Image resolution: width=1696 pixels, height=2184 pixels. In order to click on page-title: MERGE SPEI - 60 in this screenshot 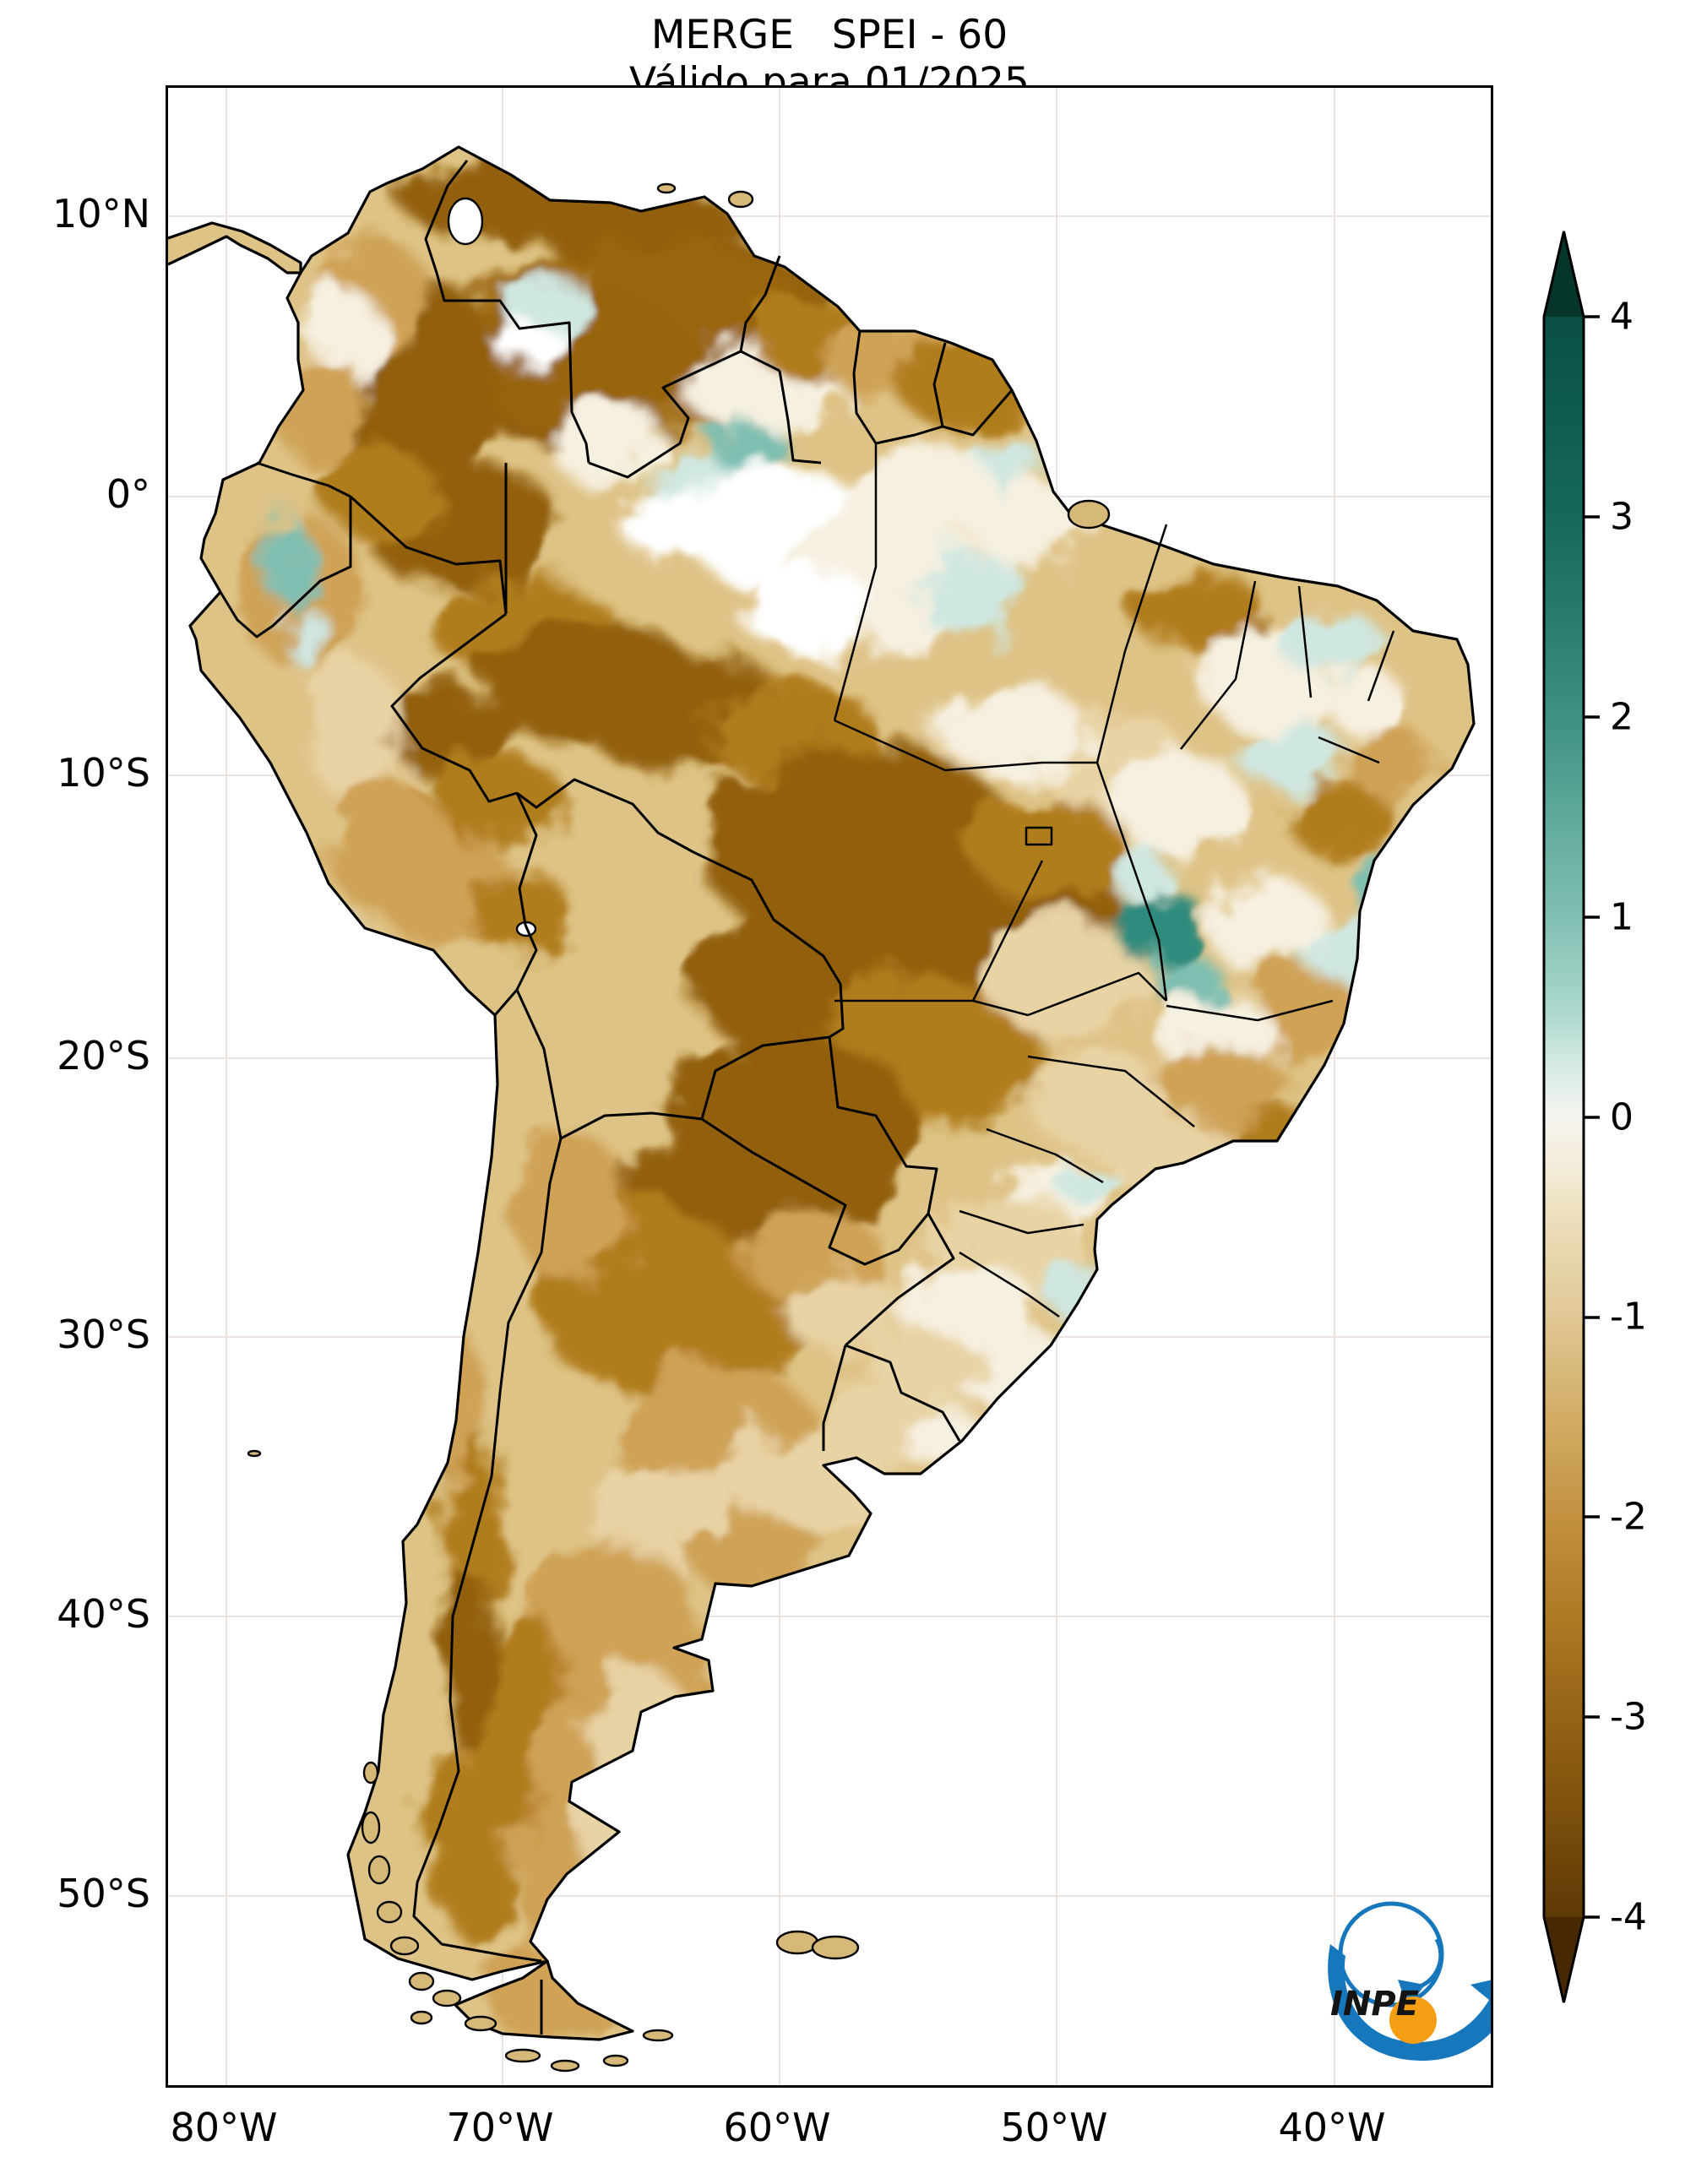, I will do `click(829, 35)`.